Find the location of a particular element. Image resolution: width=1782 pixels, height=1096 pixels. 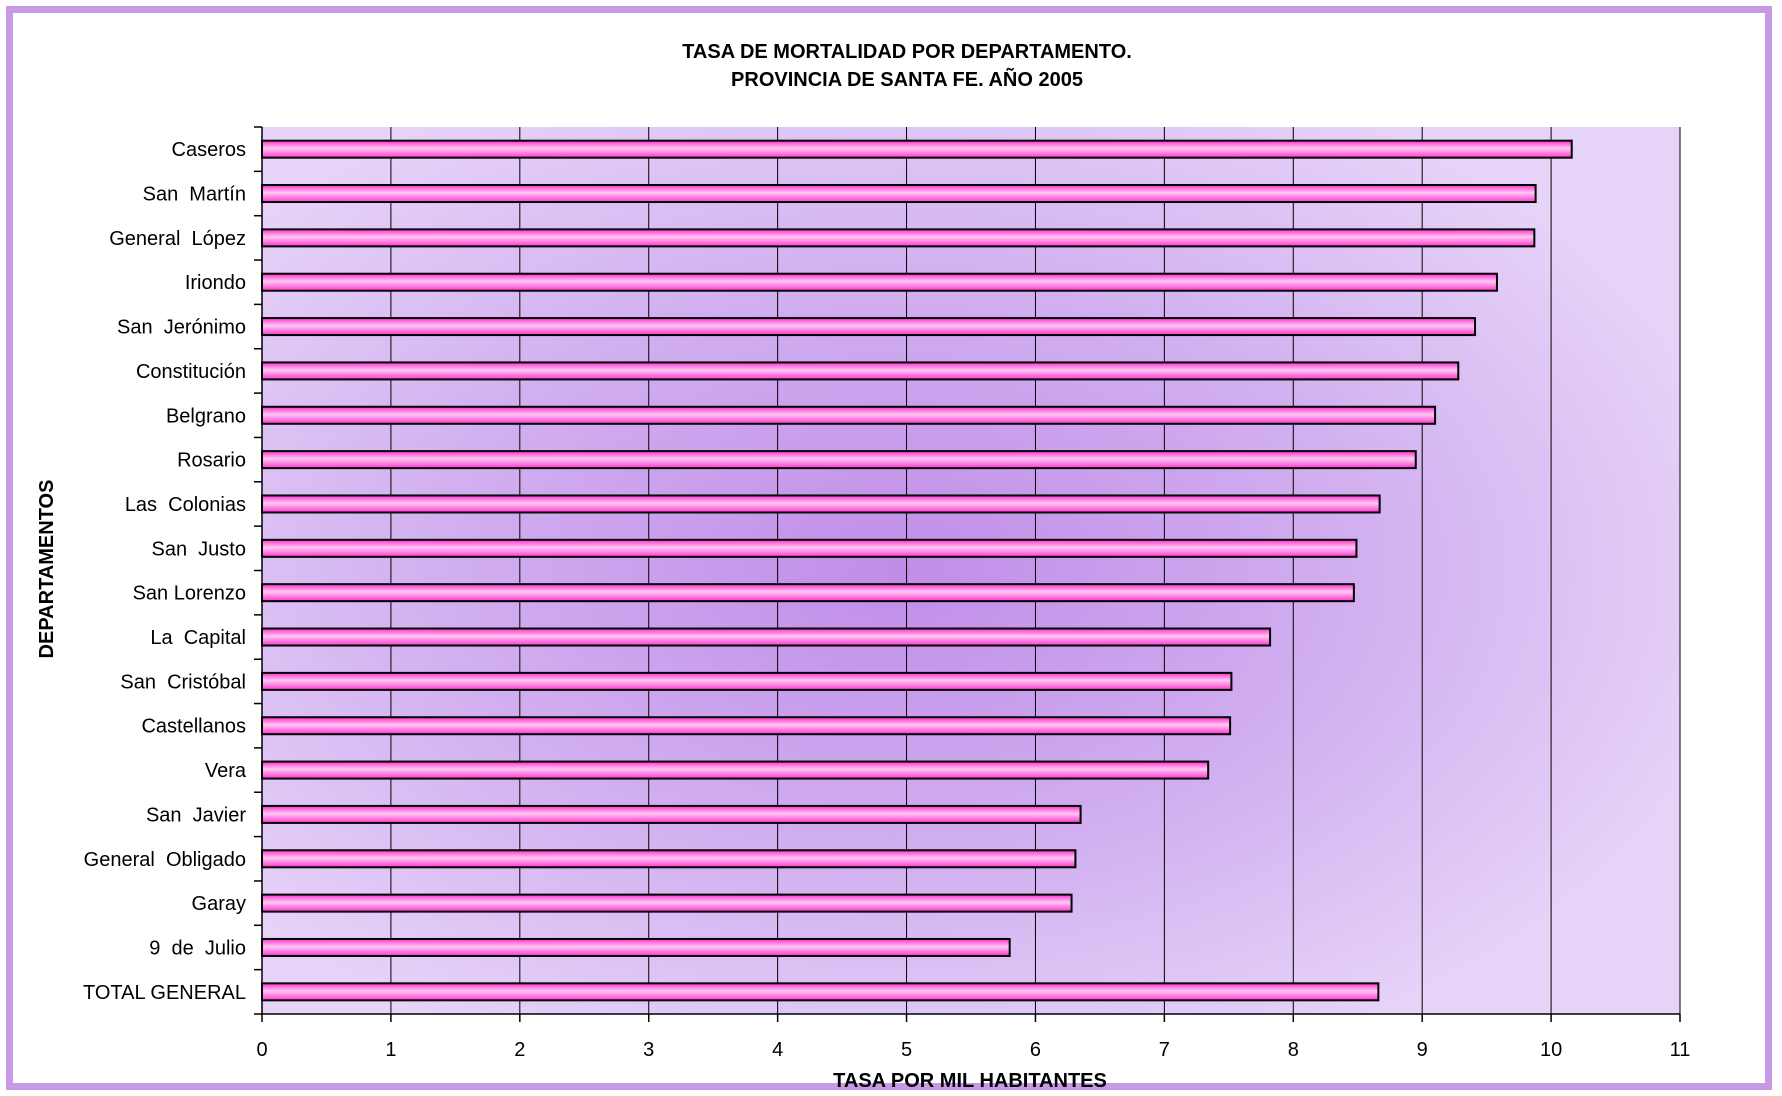

x-tick-labels: 0 1 2 3 4 5 6 7 8 9 10 11 is located at coordinates (973, 1050).